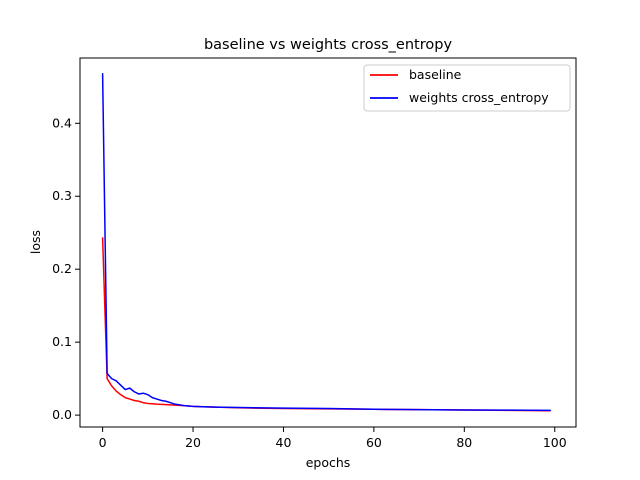  Describe the element at coordinates (555, 442) in the screenshot. I see `x-tick-label: 100` at that location.